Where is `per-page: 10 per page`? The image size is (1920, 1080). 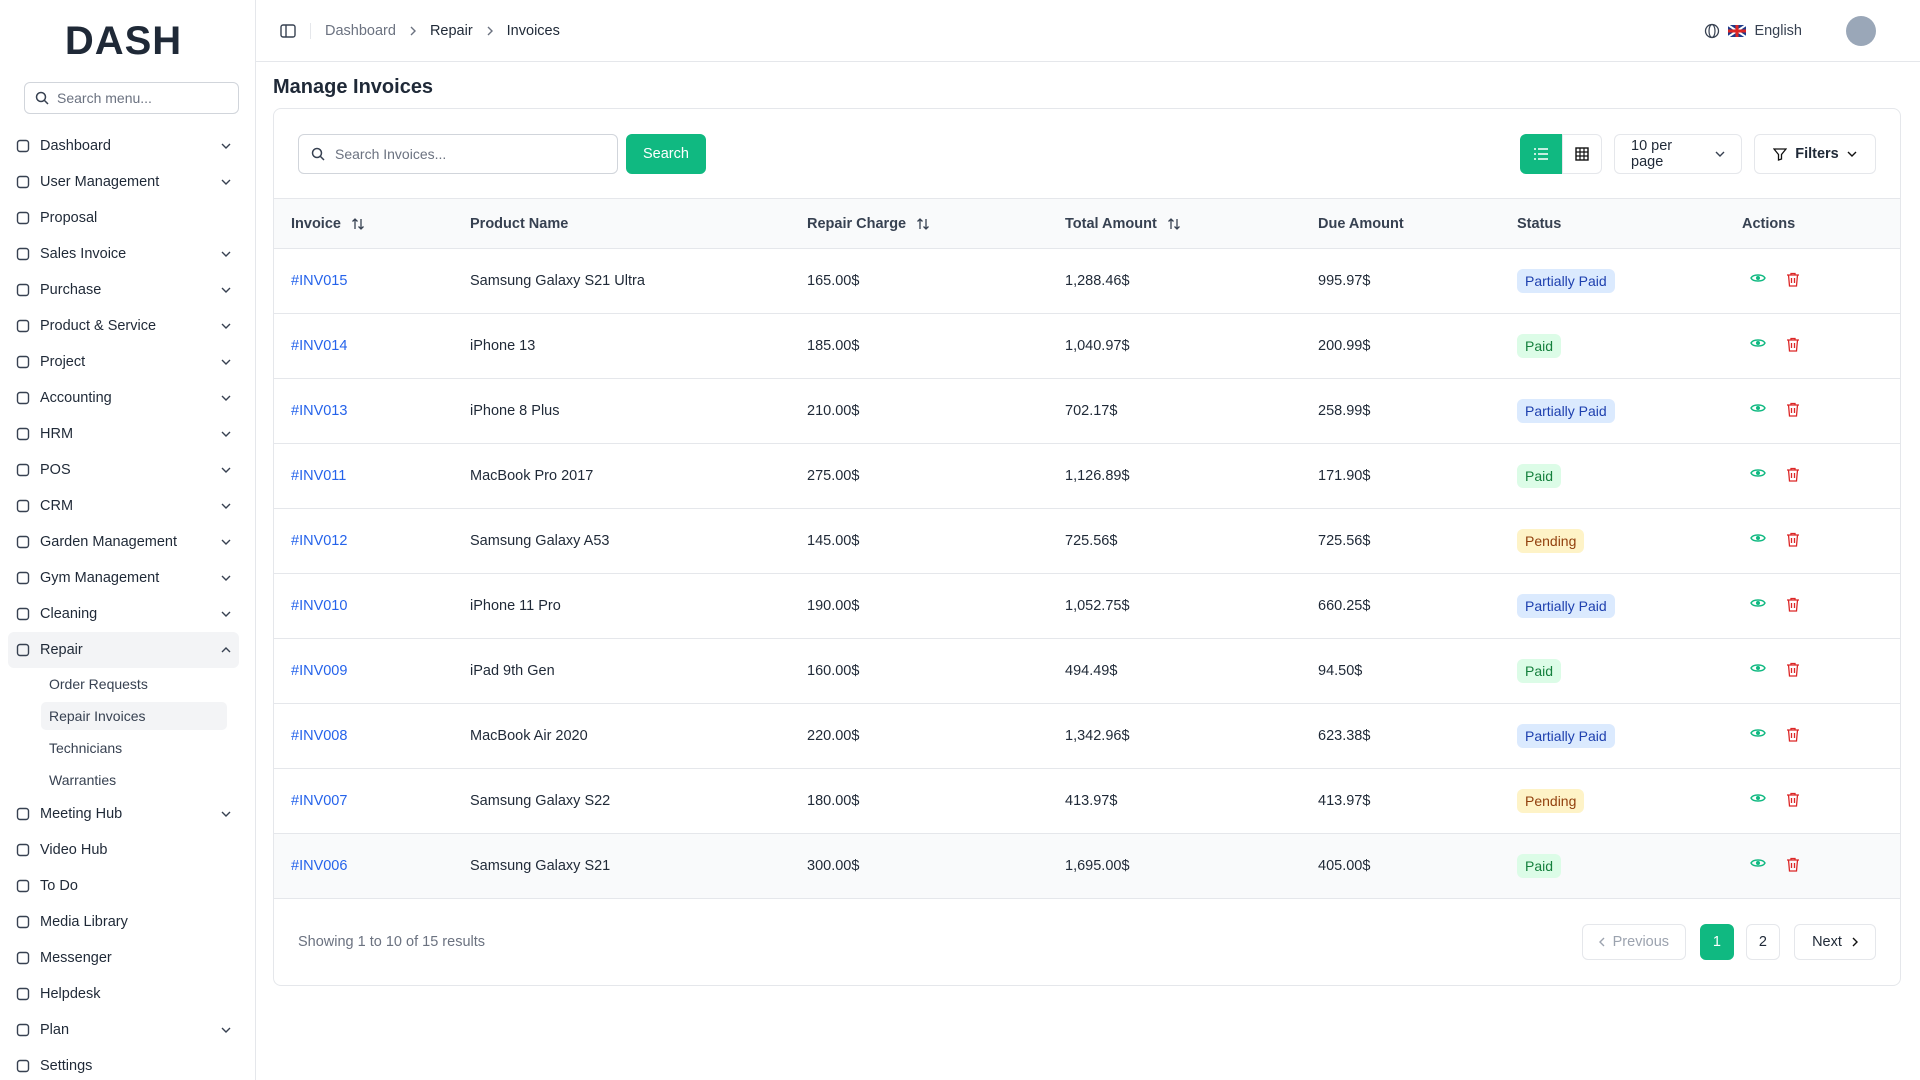 per-page: 10 per page is located at coordinates (1678, 154).